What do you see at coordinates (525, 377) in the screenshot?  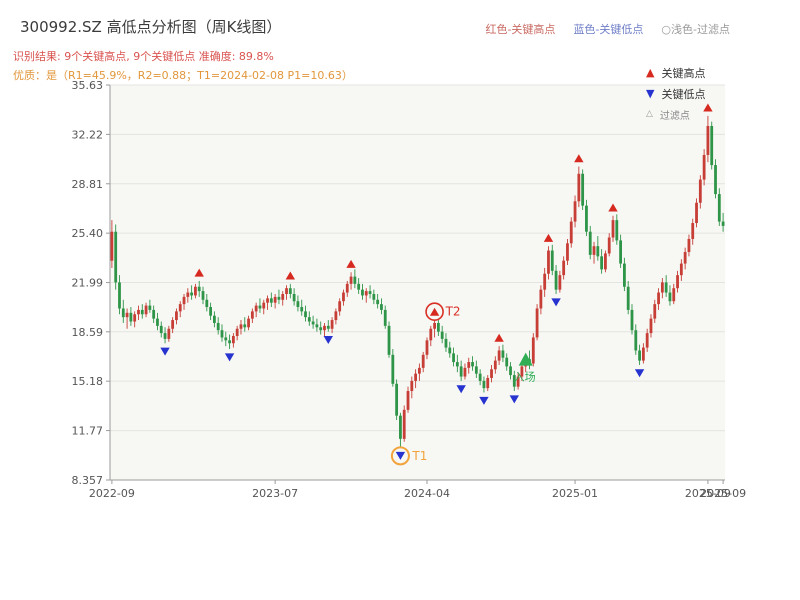 I see `entry-label: 入场` at bounding box center [525, 377].